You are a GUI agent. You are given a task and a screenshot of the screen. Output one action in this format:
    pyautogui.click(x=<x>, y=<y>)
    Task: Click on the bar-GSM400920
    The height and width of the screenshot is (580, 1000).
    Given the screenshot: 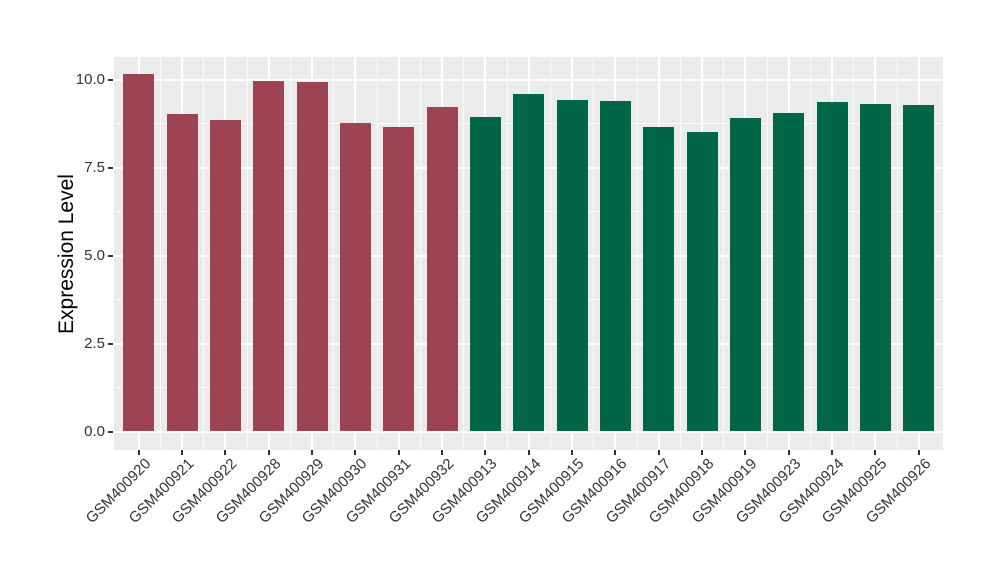 What is the action you would take?
    pyautogui.click(x=139, y=253)
    